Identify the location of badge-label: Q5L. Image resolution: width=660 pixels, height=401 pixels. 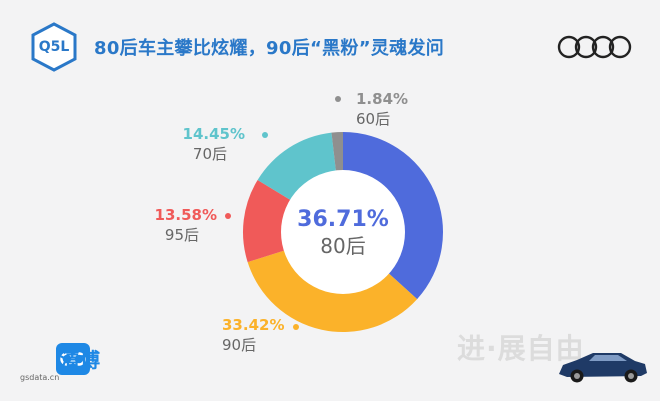
(54, 47).